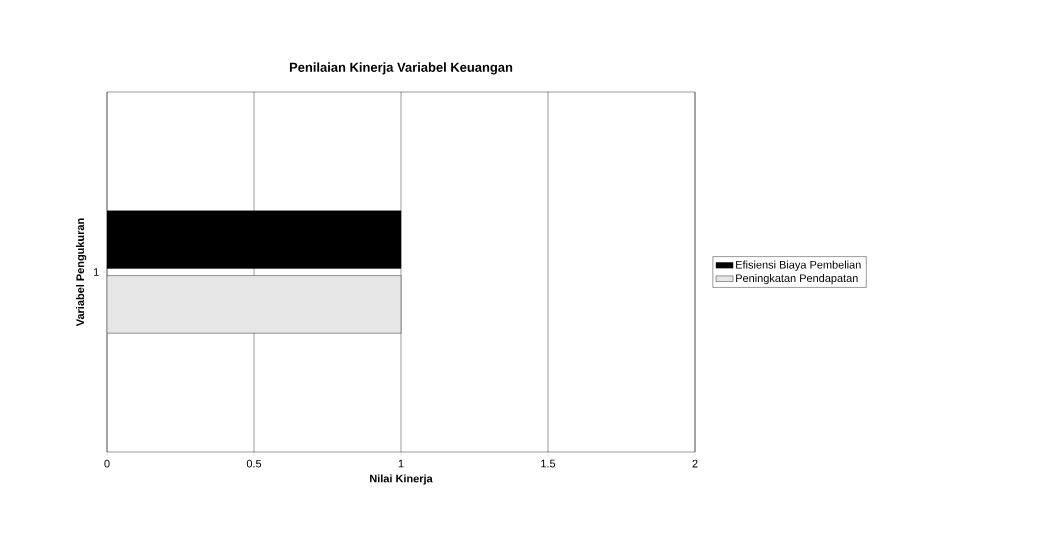 The image size is (1041, 545). Describe the element at coordinates (107, 463) in the screenshot. I see `x-tick-label: 0` at that location.